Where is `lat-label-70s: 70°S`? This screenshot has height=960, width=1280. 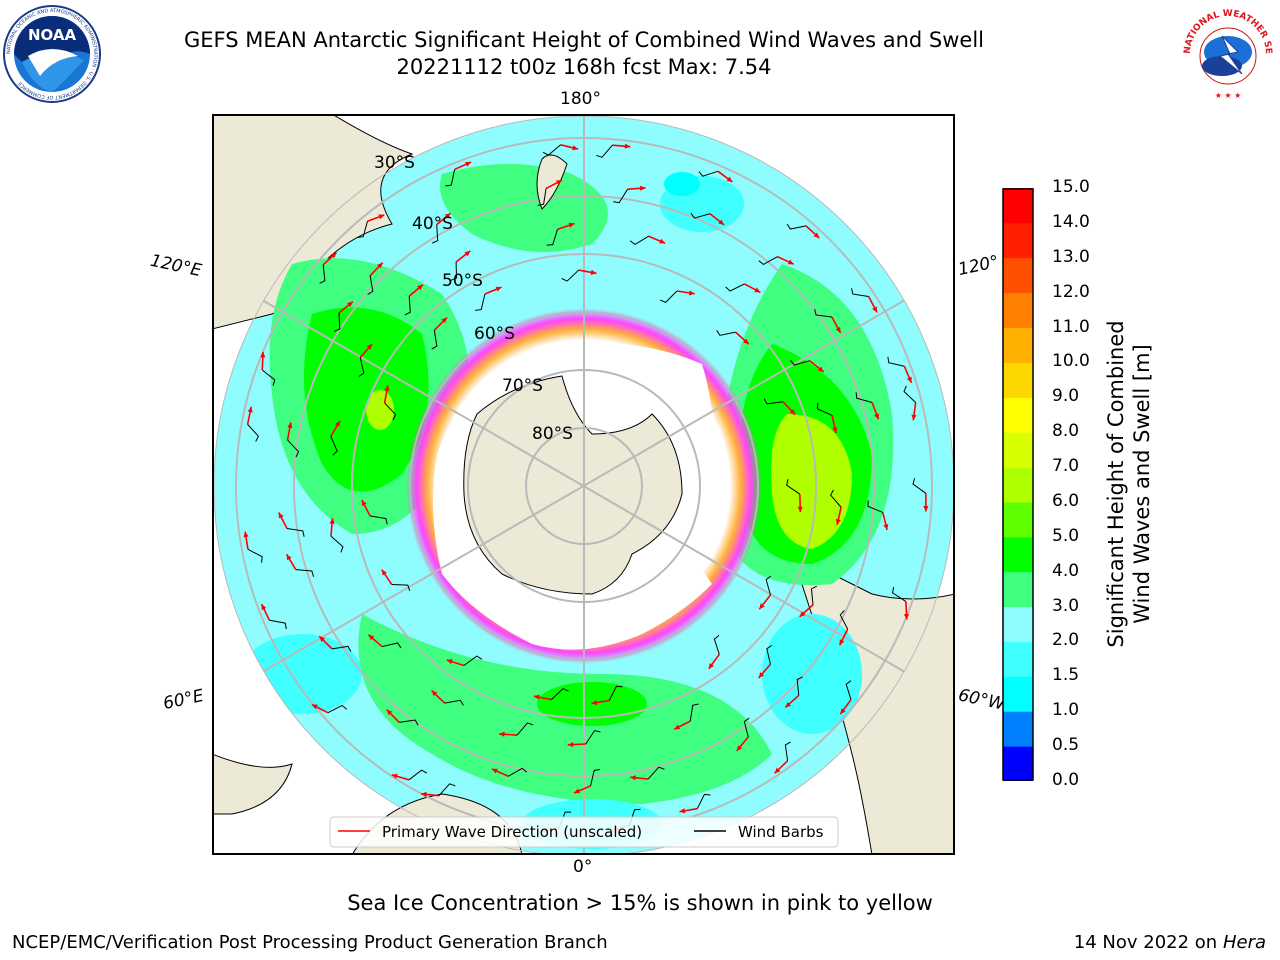
lat-label-70s: 70°S is located at coordinates (522, 386).